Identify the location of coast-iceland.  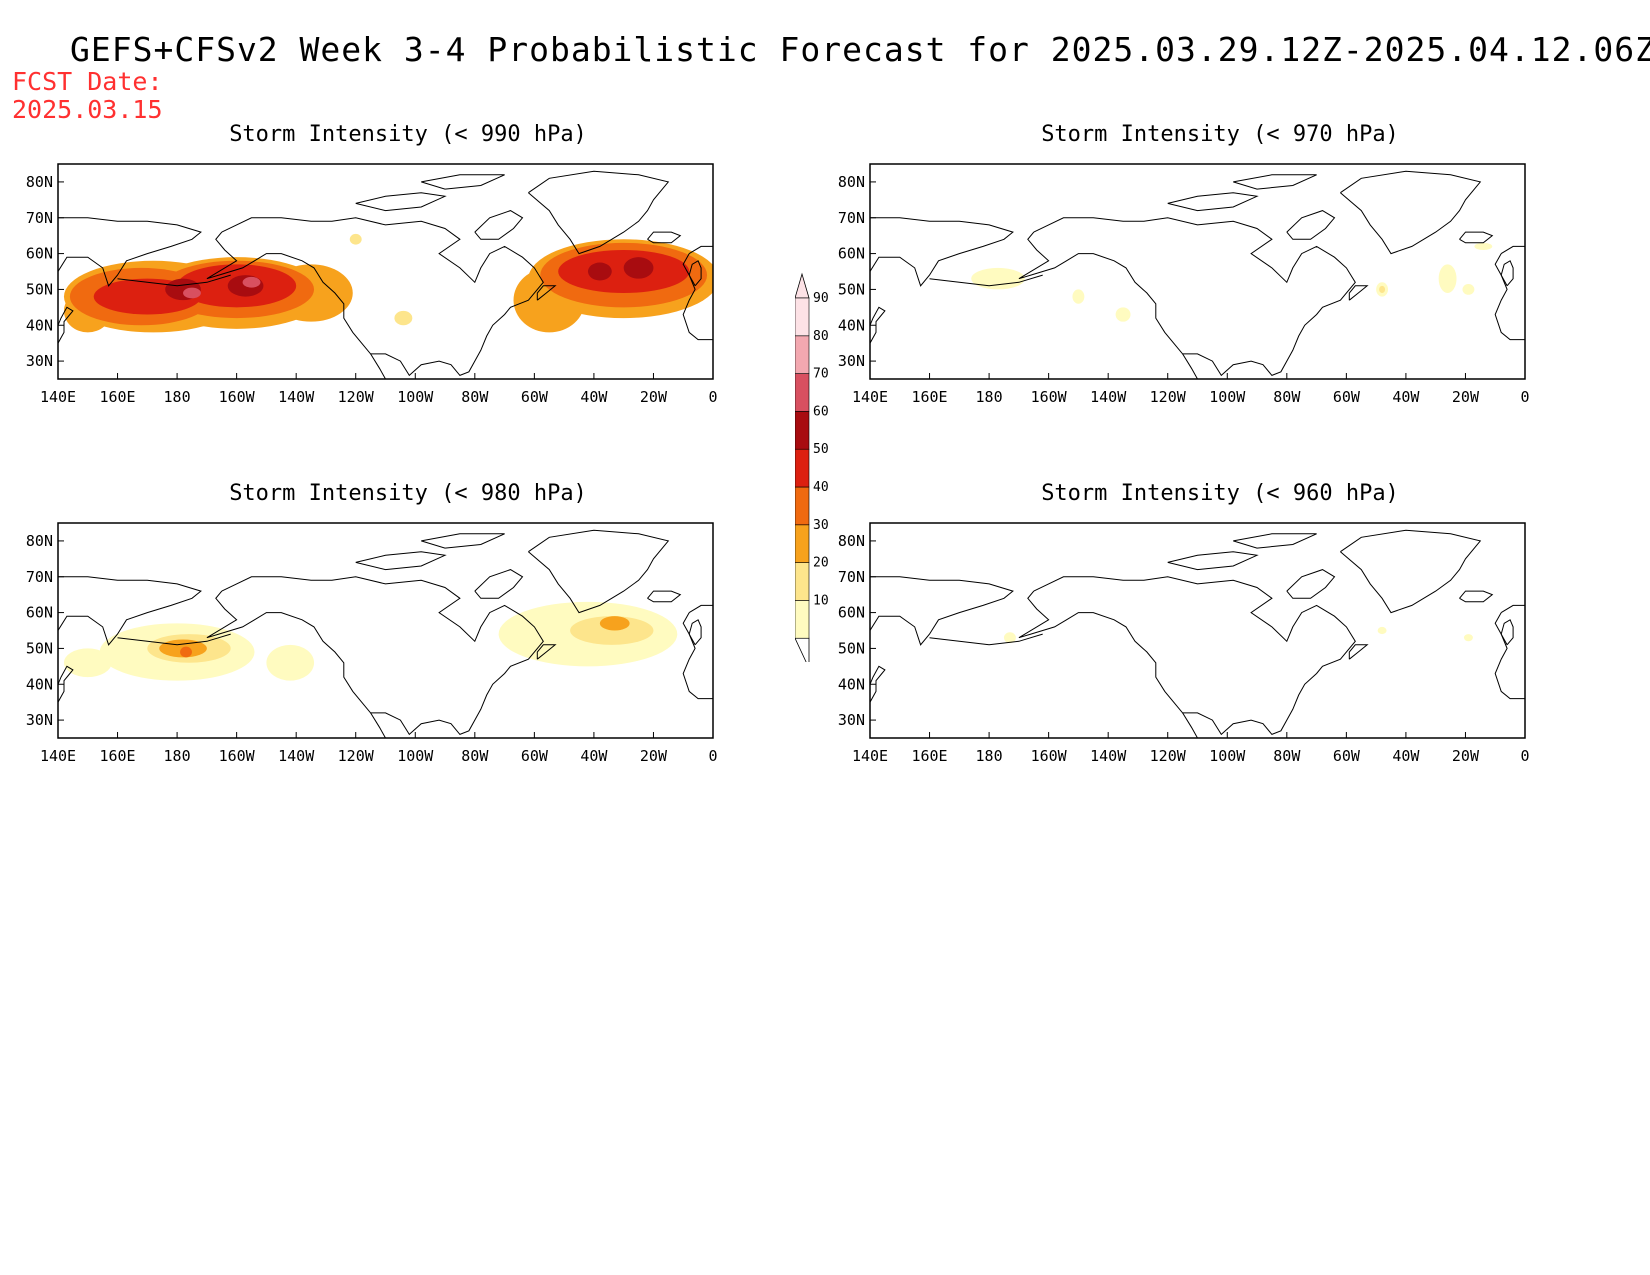
(664, 237).